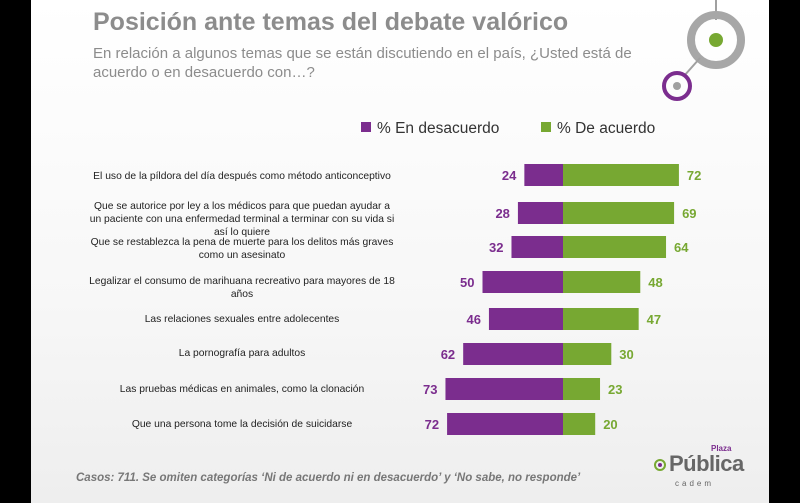 This screenshot has height=503, width=800. I want to click on value-label-agree-2: 69, so click(689, 213).